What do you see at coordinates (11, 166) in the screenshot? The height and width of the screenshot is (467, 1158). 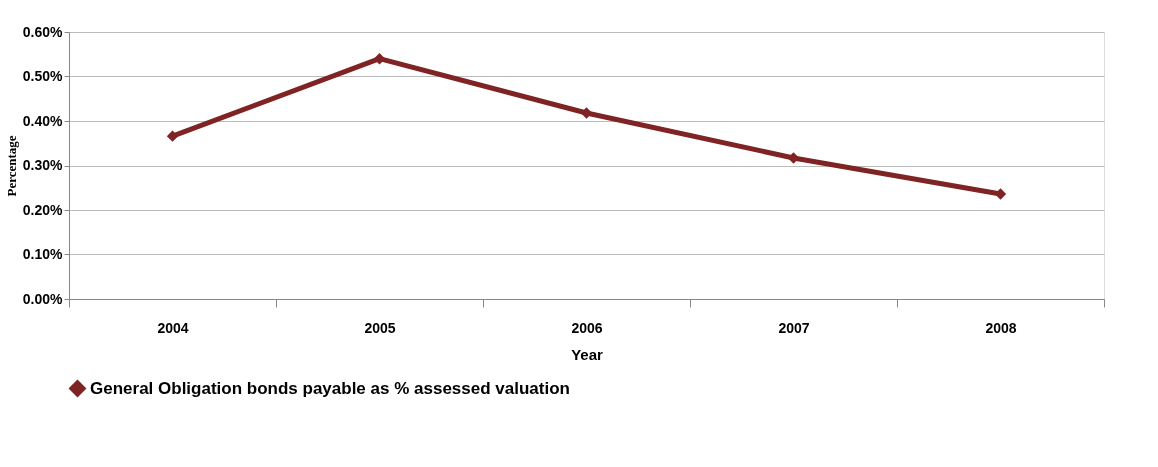 I see `y-axis-title: Percentage` at bounding box center [11, 166].